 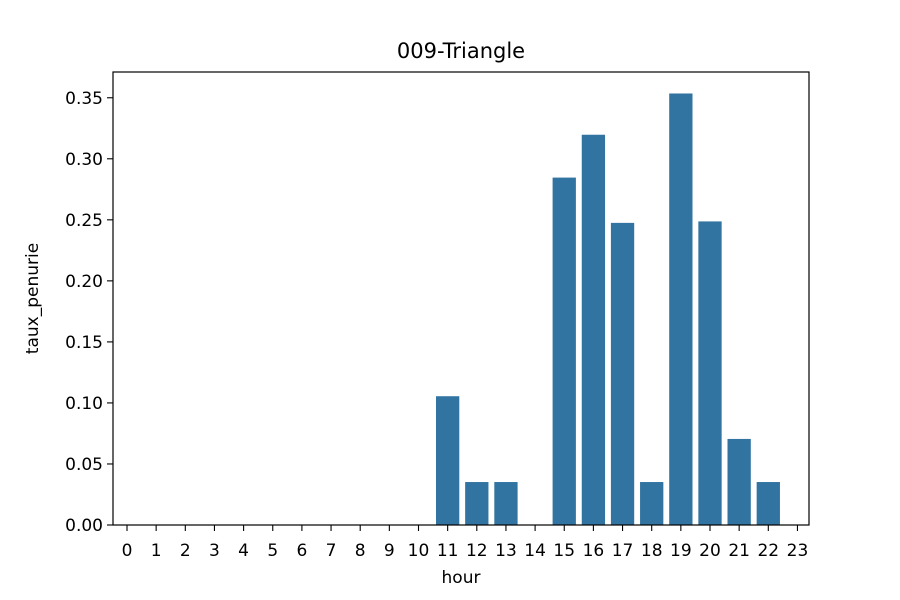 What do you see at coordinates (127, 551) in the screenshot?
I see `x-tick-label: 0` at bounding box center [127, 551].